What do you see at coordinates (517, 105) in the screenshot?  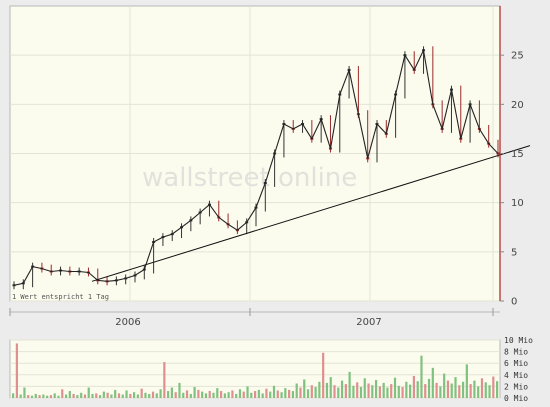 I see `price-y-tick-label: 20` at bounding box center [517, 105].